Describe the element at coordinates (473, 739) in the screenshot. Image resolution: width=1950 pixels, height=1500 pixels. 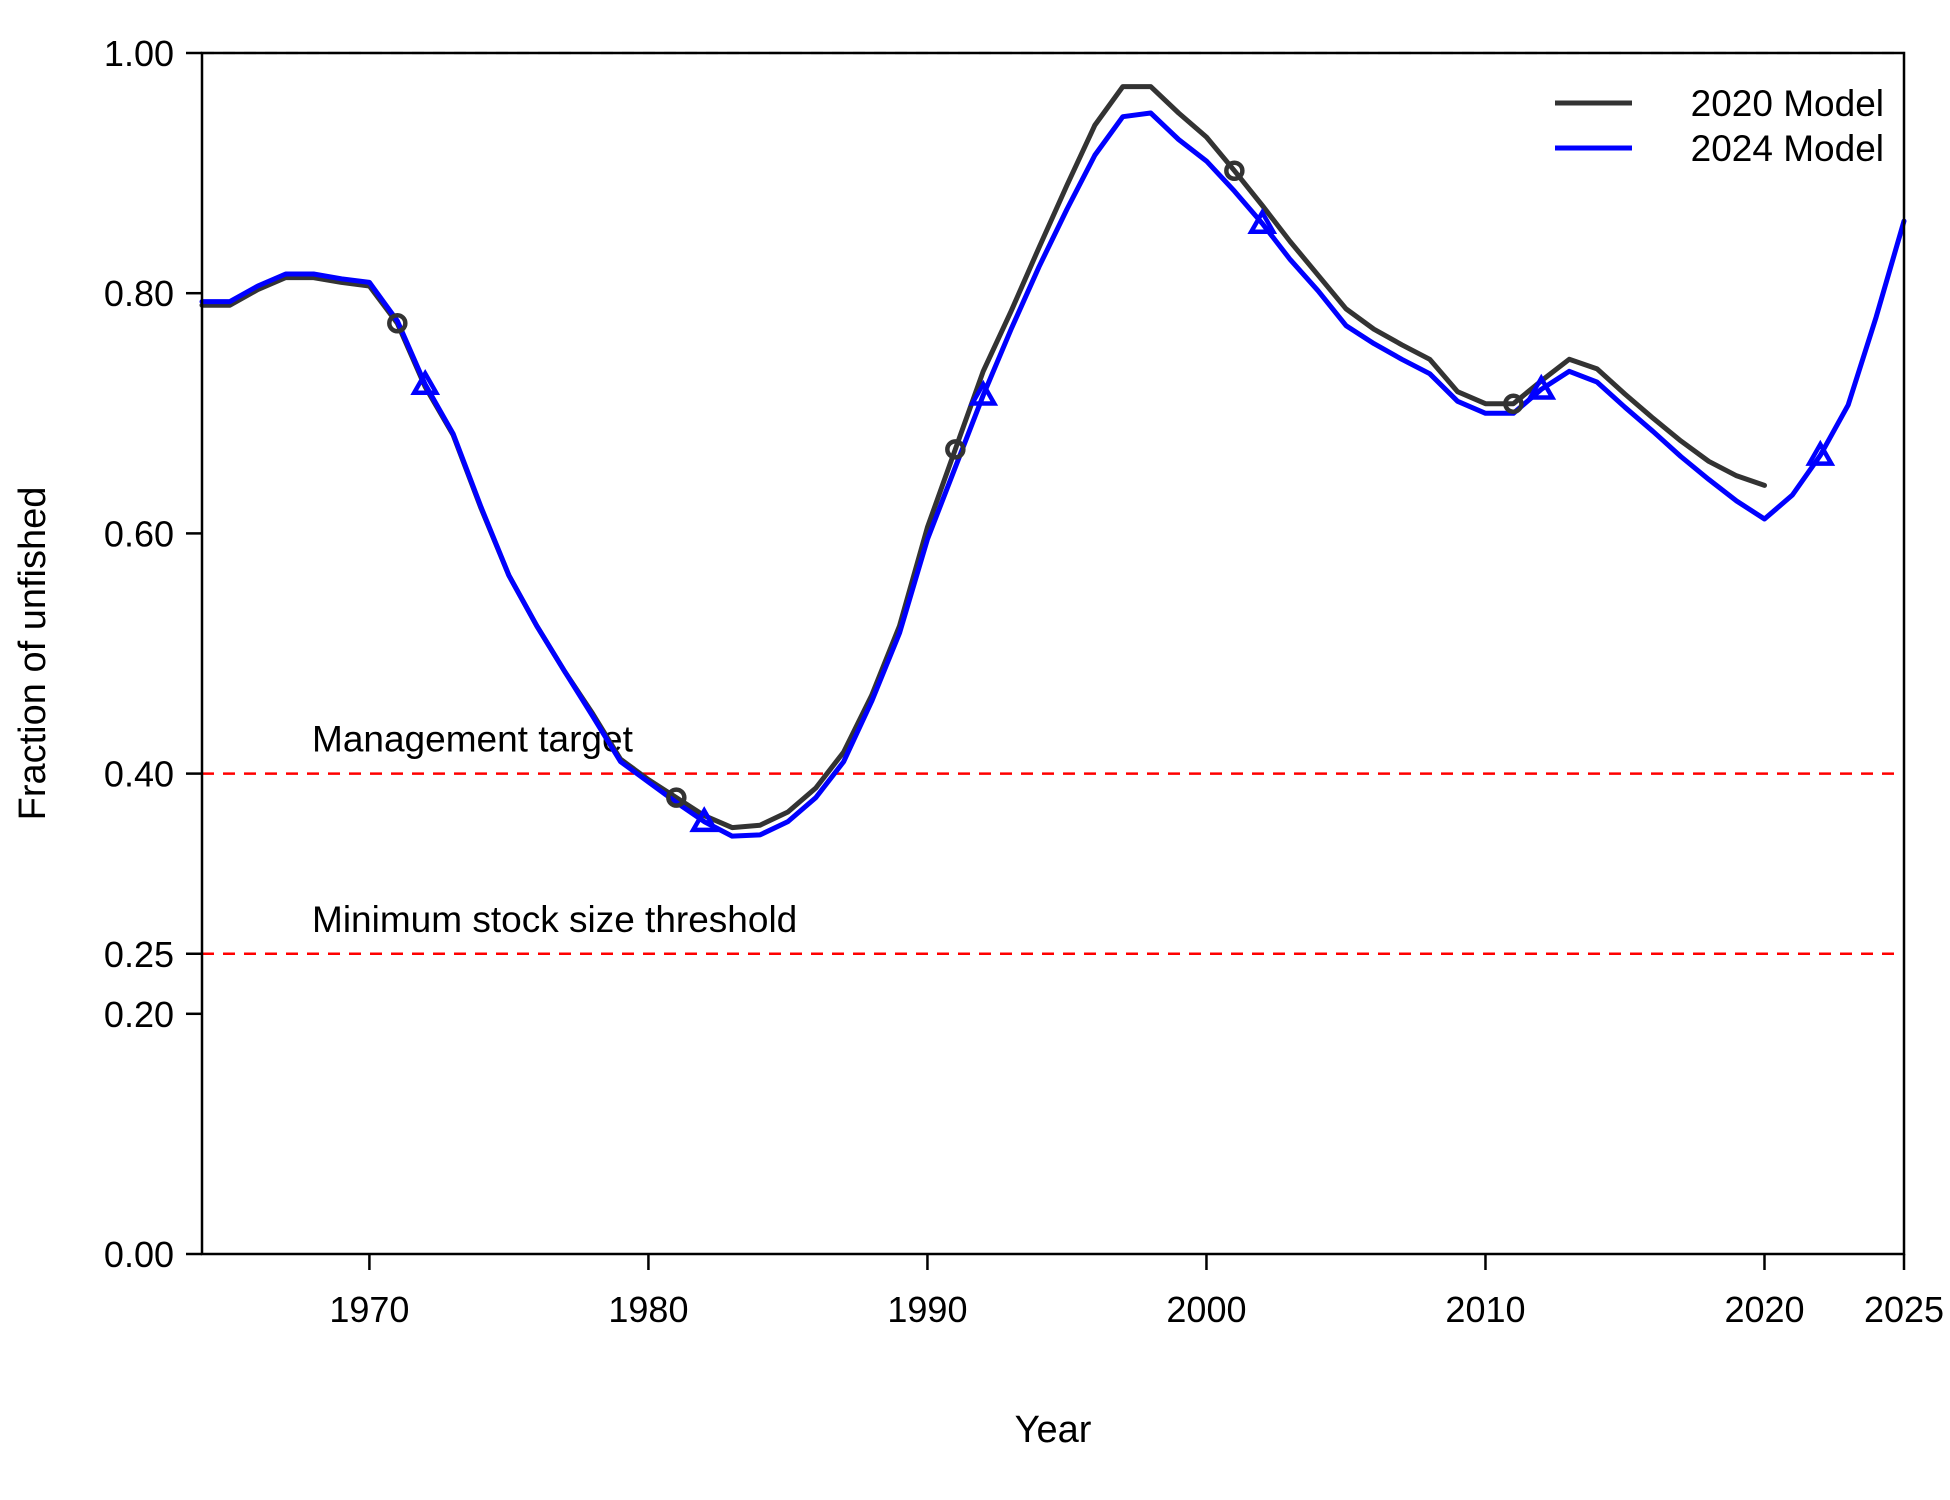
I see `reference-line-label: Management target` at that location.